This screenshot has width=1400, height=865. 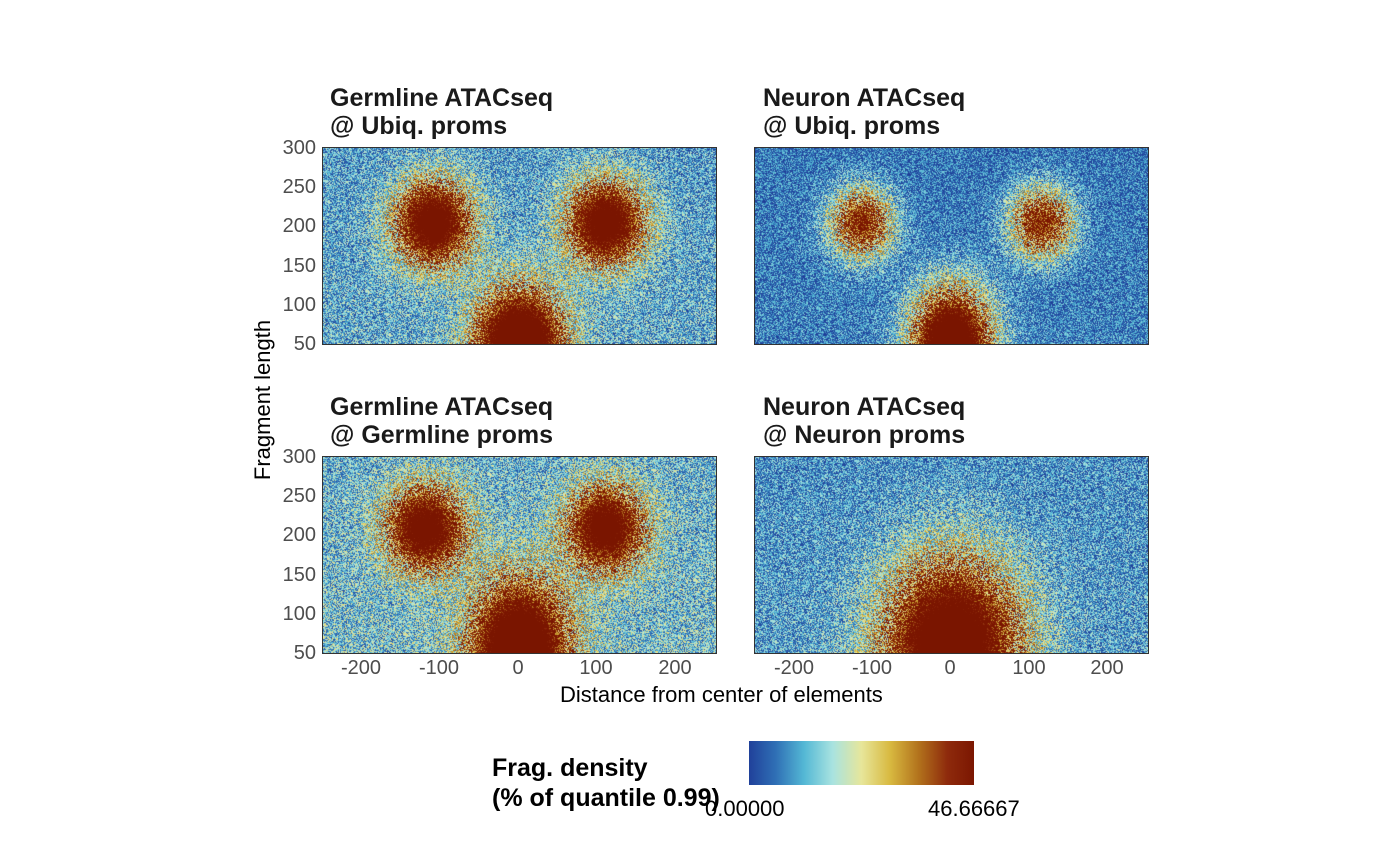 I want to click on legend-colorbar-fill, so click(x=861, y=763).